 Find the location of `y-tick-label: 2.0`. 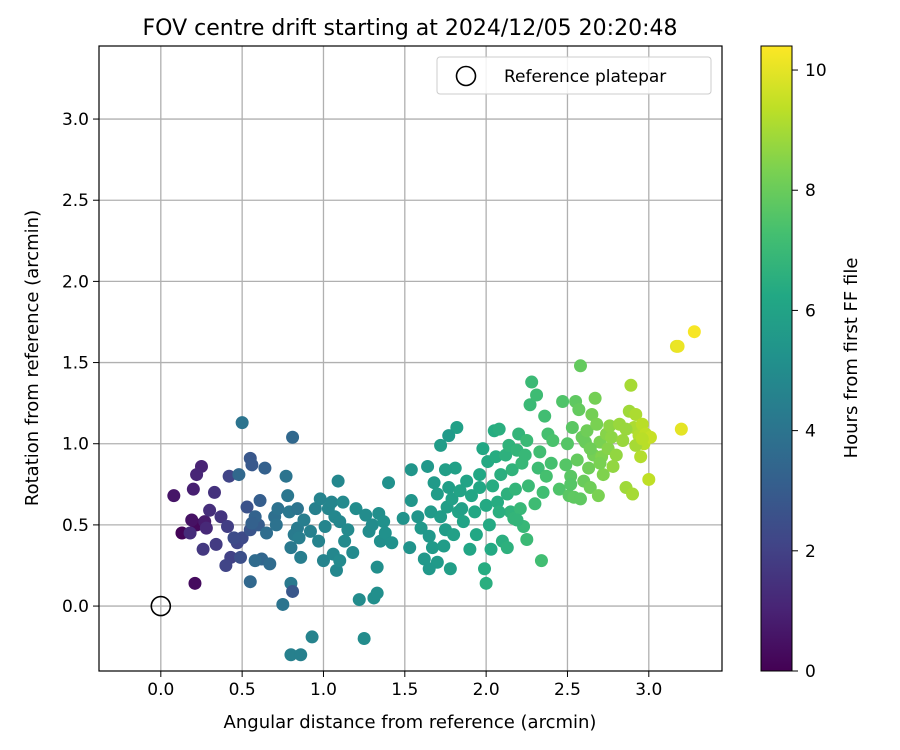

y-tick-label: 2.0 is located at coordinates (75, 282).